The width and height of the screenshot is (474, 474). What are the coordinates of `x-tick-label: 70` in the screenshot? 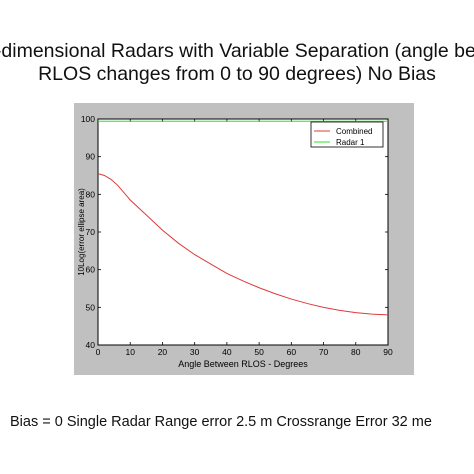 It's located at (324, 352).